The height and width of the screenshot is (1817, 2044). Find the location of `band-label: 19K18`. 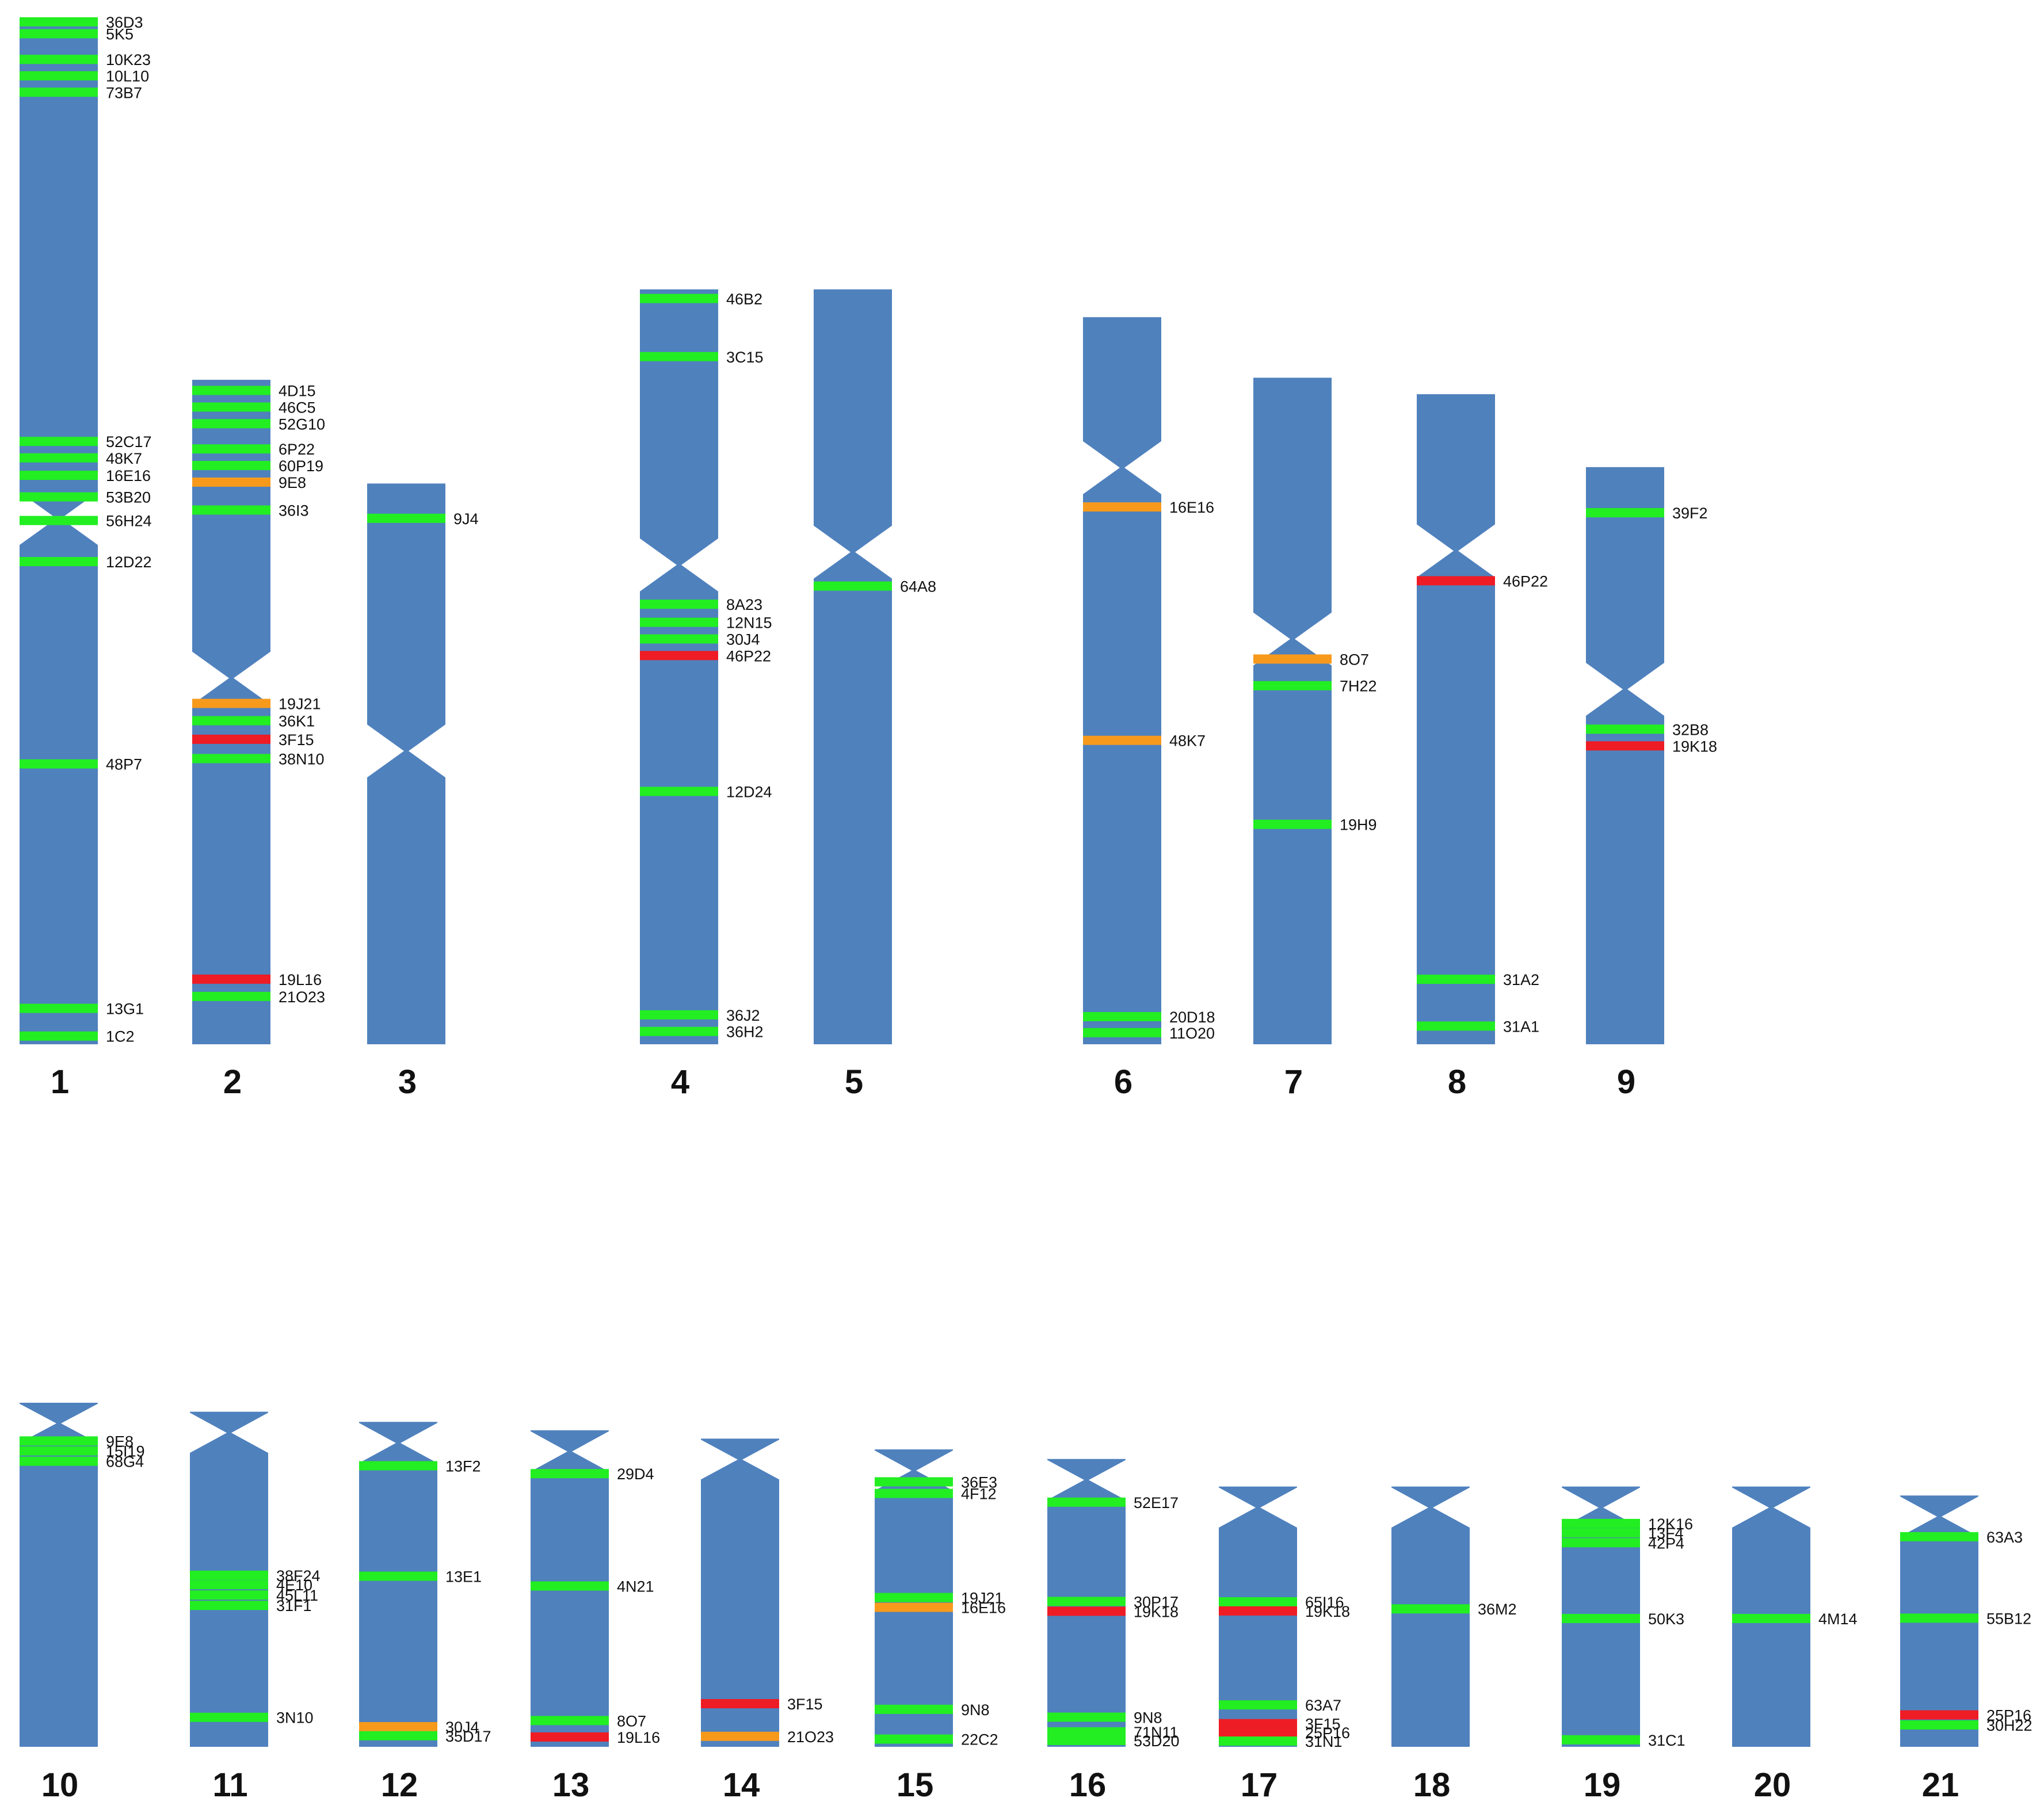

band-label: 19K18 is located at coordinates (1694, 746).